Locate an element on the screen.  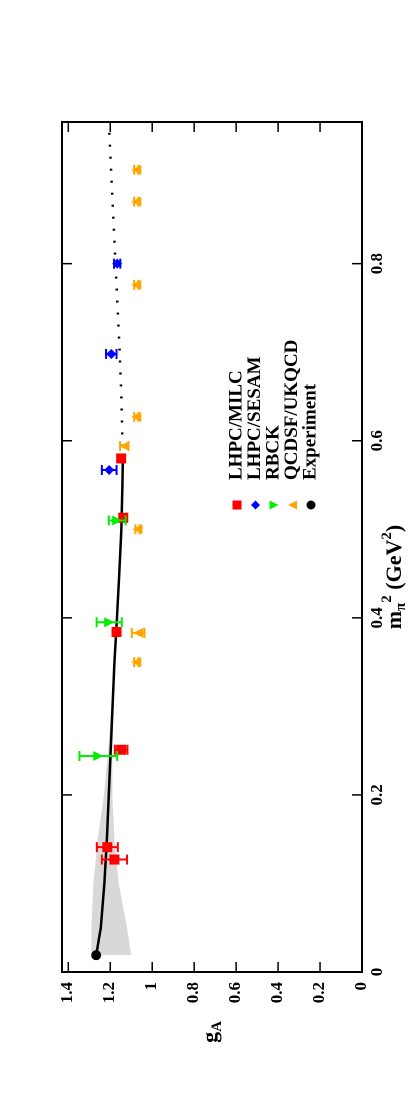
legend-label: RBCK is located at coordinates (272, 452).